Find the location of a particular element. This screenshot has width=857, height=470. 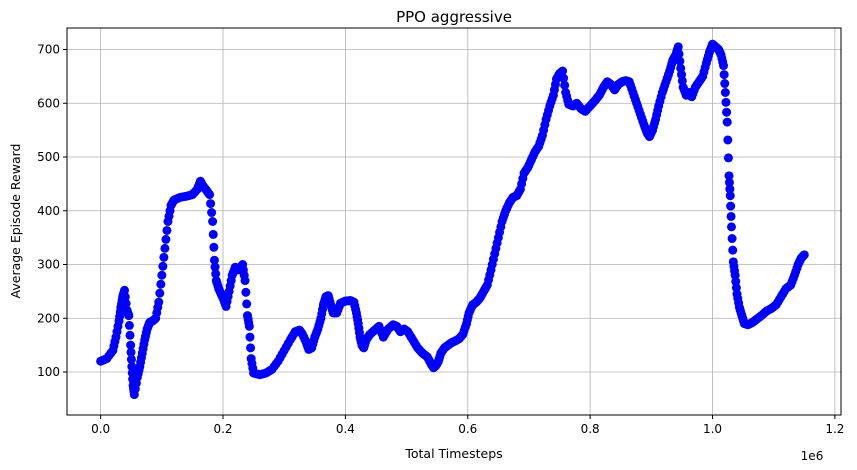

y-tick-label: 400 is located at coordinates (48, 211).